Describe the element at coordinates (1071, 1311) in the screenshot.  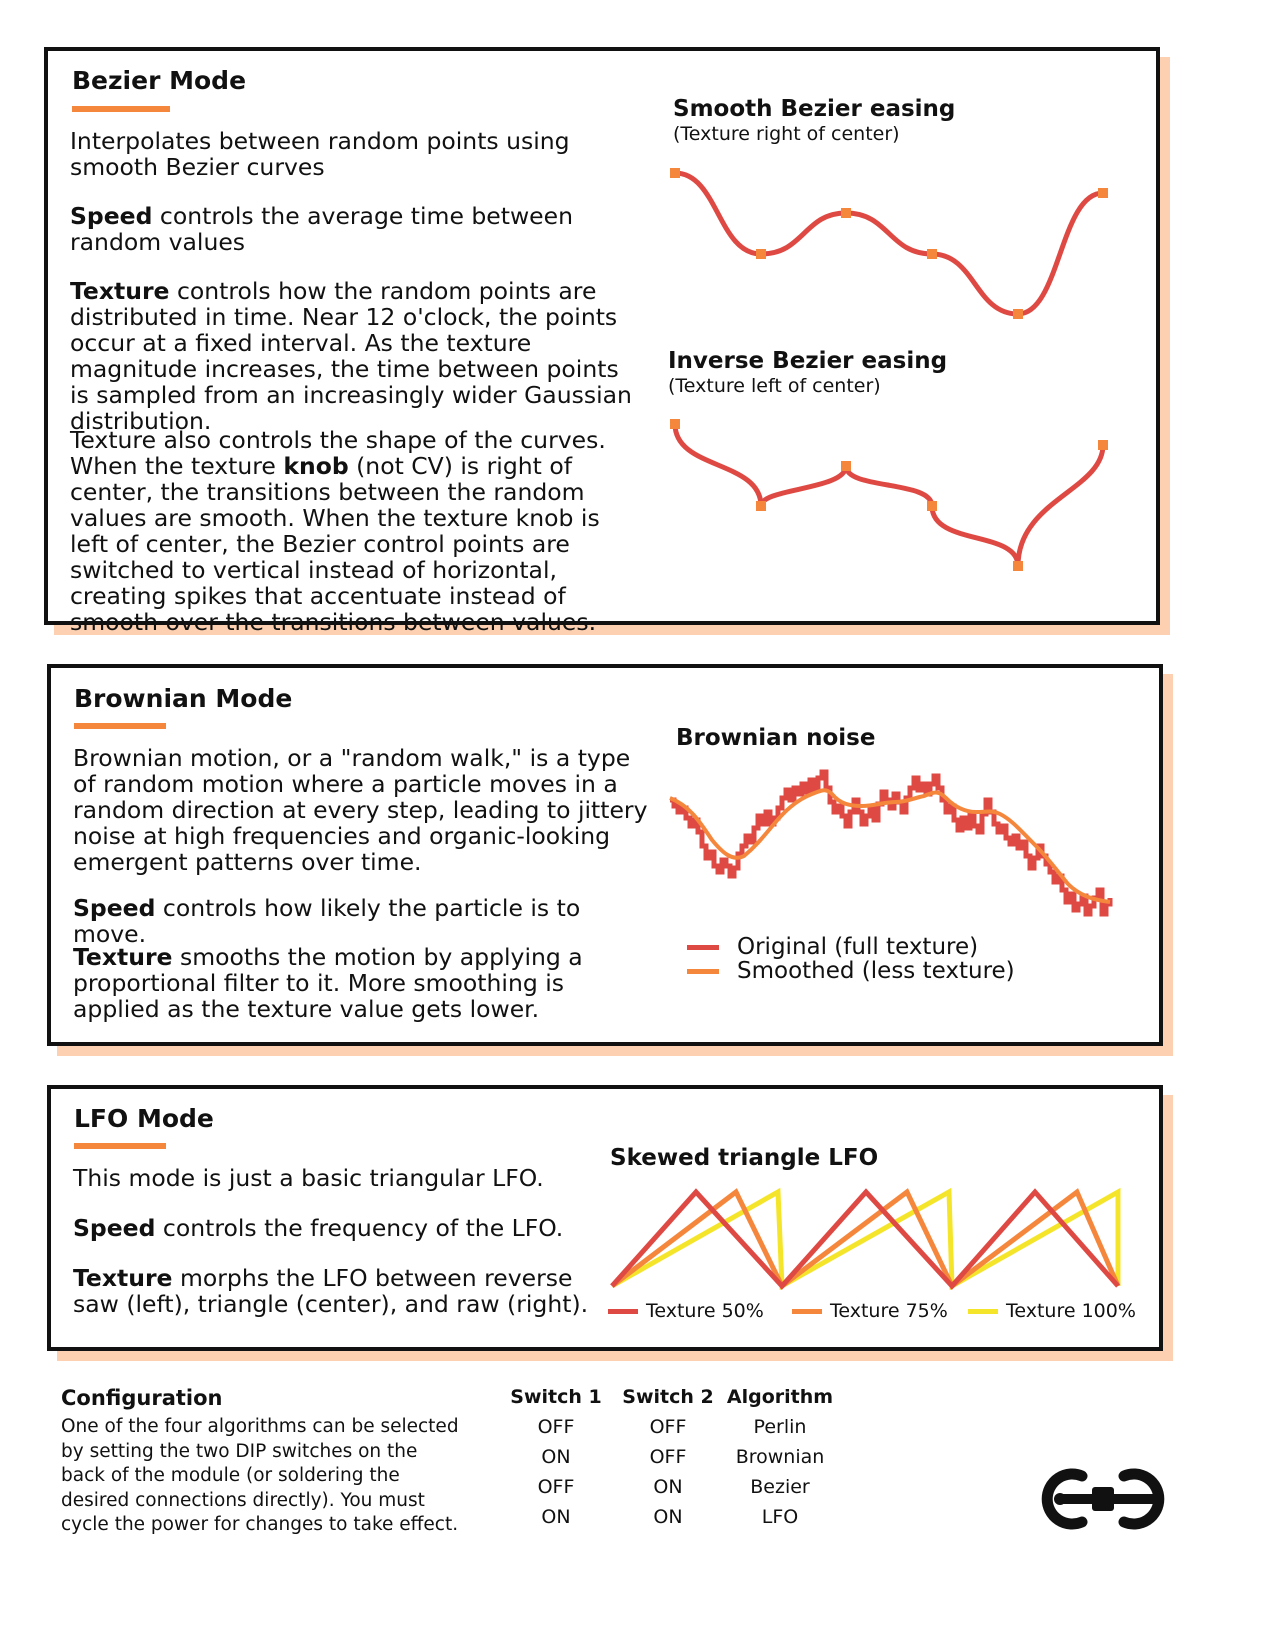
I see `legend-label-100: Texture 100%` at that location.